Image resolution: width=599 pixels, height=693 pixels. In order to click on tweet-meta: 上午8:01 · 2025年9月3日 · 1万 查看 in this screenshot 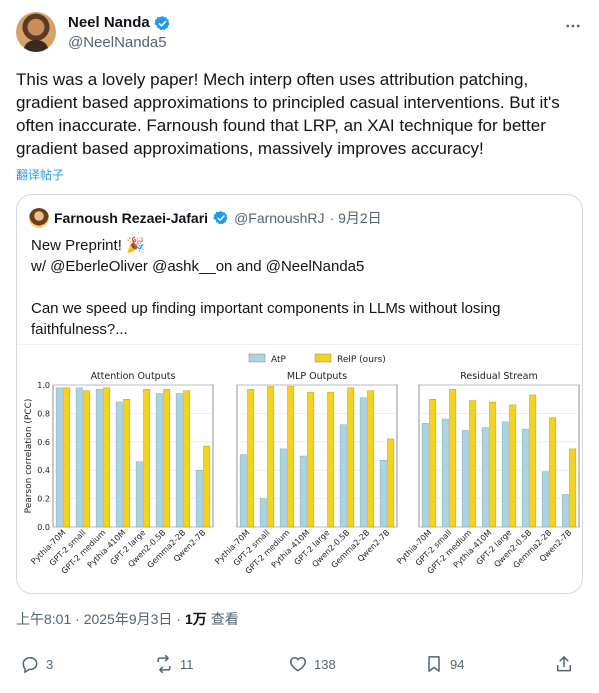, I will do `click(127, 619)`.